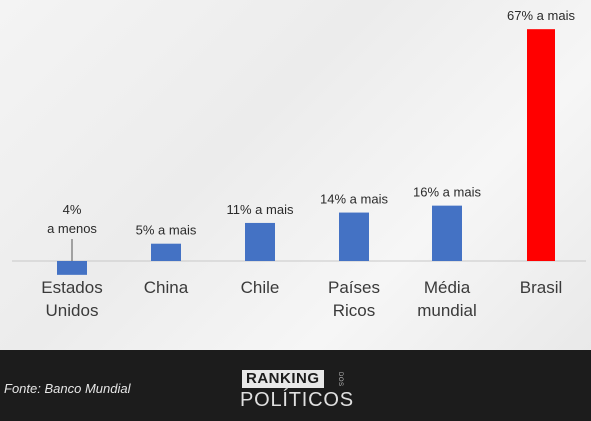  Describe the element at coordinates (72, 228) in the screenshot. I see `data-label-0-1: a menos` at that location.